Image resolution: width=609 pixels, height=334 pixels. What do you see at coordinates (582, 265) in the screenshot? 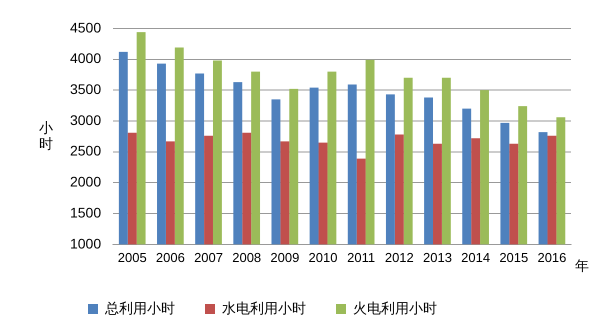
I see `x-axis-title: 年` at bounding box center [582, 265].